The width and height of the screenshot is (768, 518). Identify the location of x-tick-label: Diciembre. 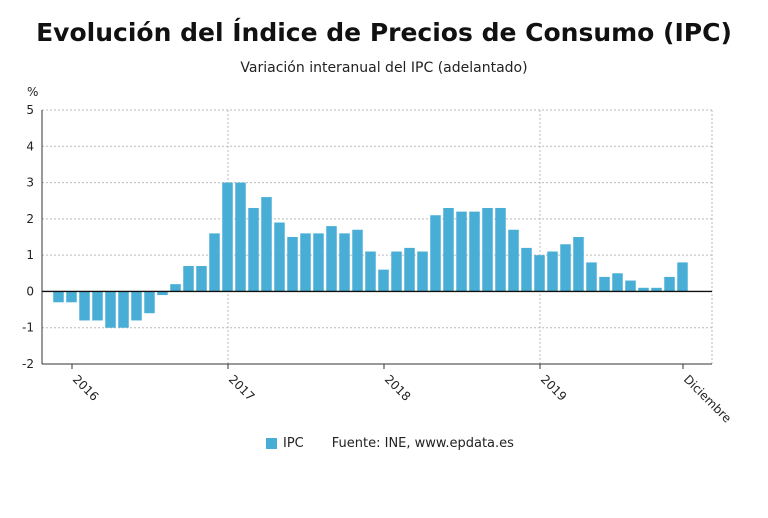
(707, 398).